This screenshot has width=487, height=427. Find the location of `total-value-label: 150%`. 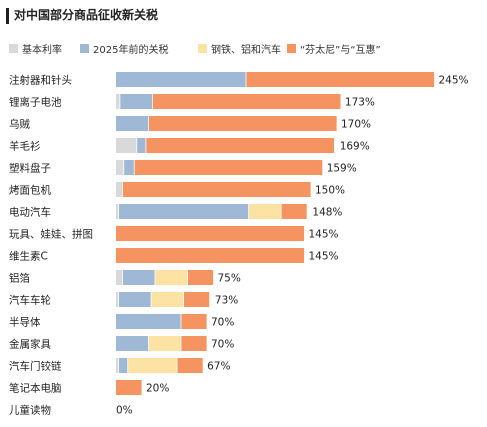

total-value-label: 150% is located at coordinates (330, 191).